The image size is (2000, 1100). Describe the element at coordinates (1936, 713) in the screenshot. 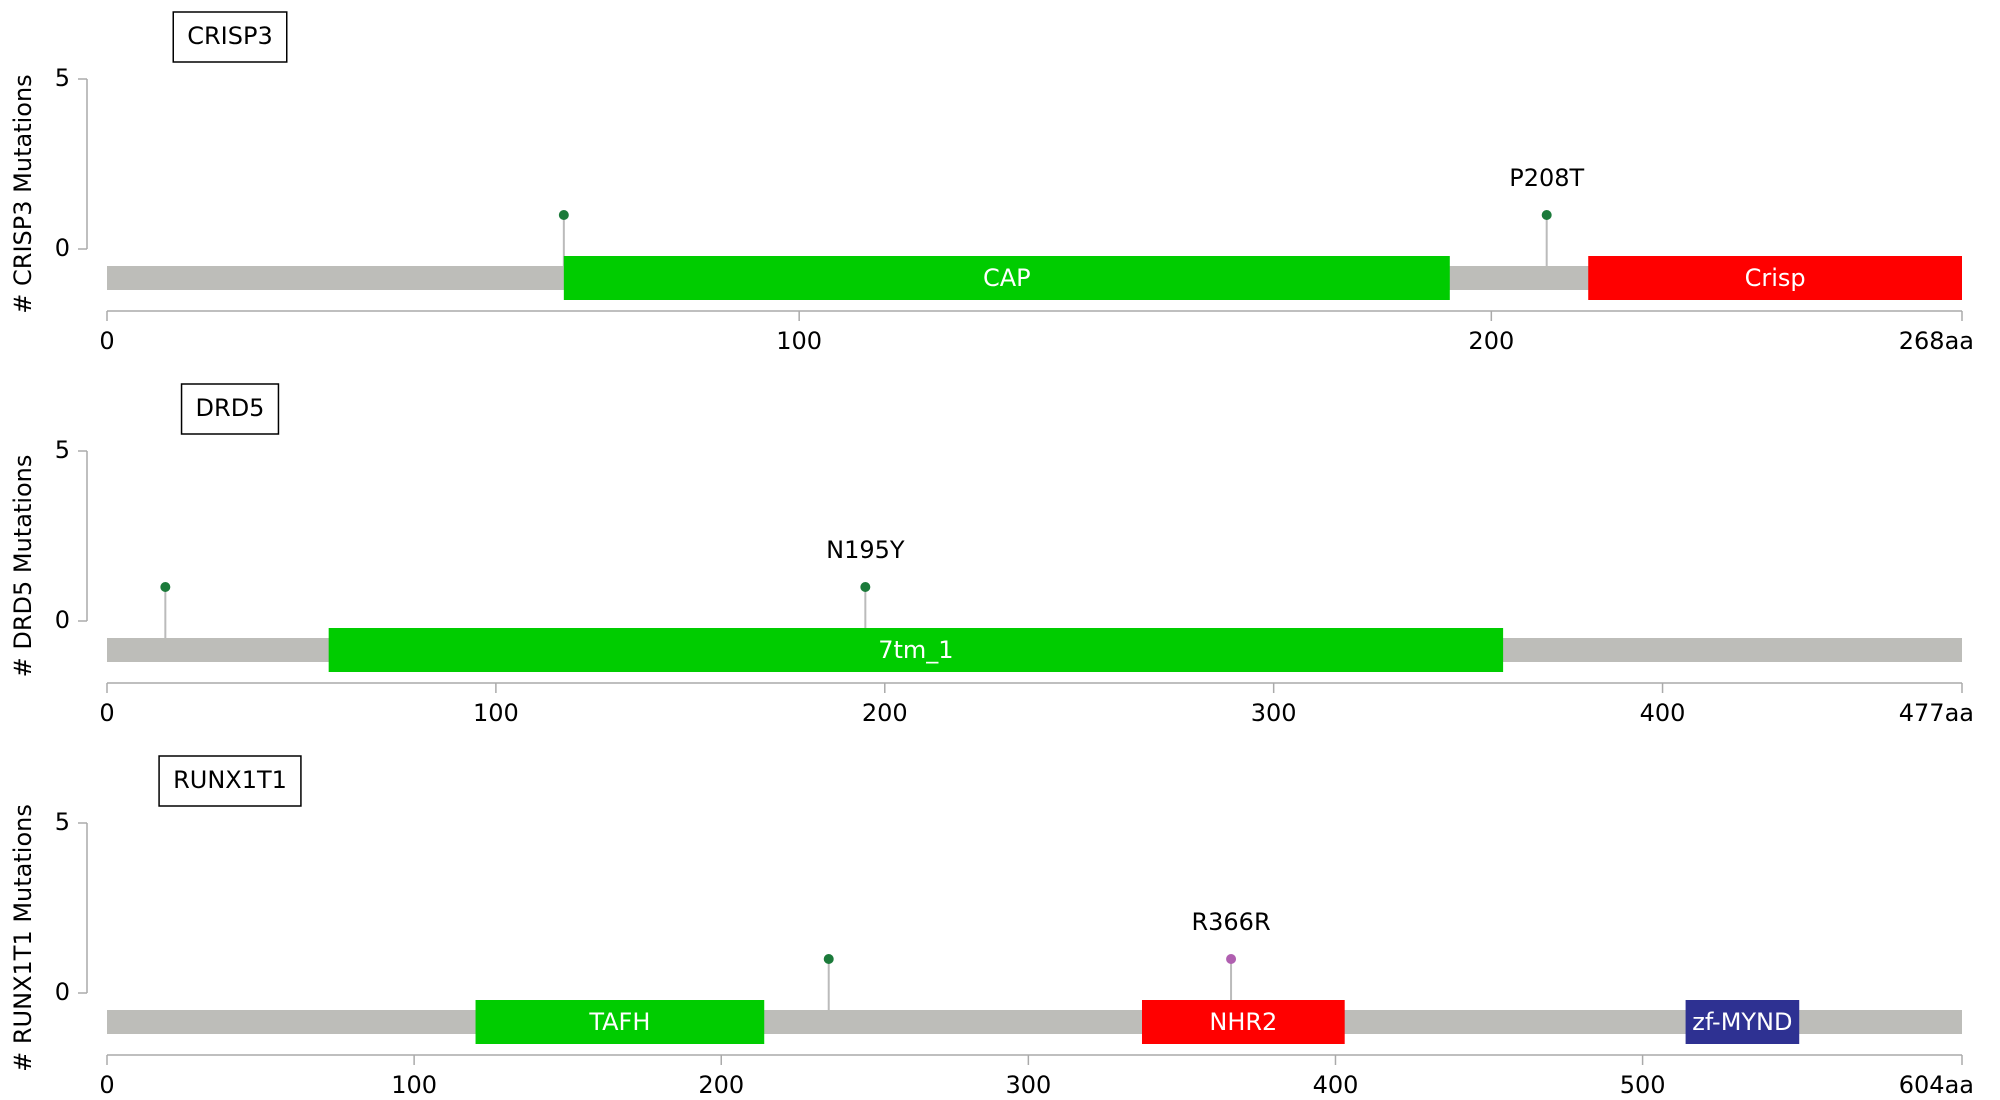

I see `x-tick-label: 477aa` at that location.